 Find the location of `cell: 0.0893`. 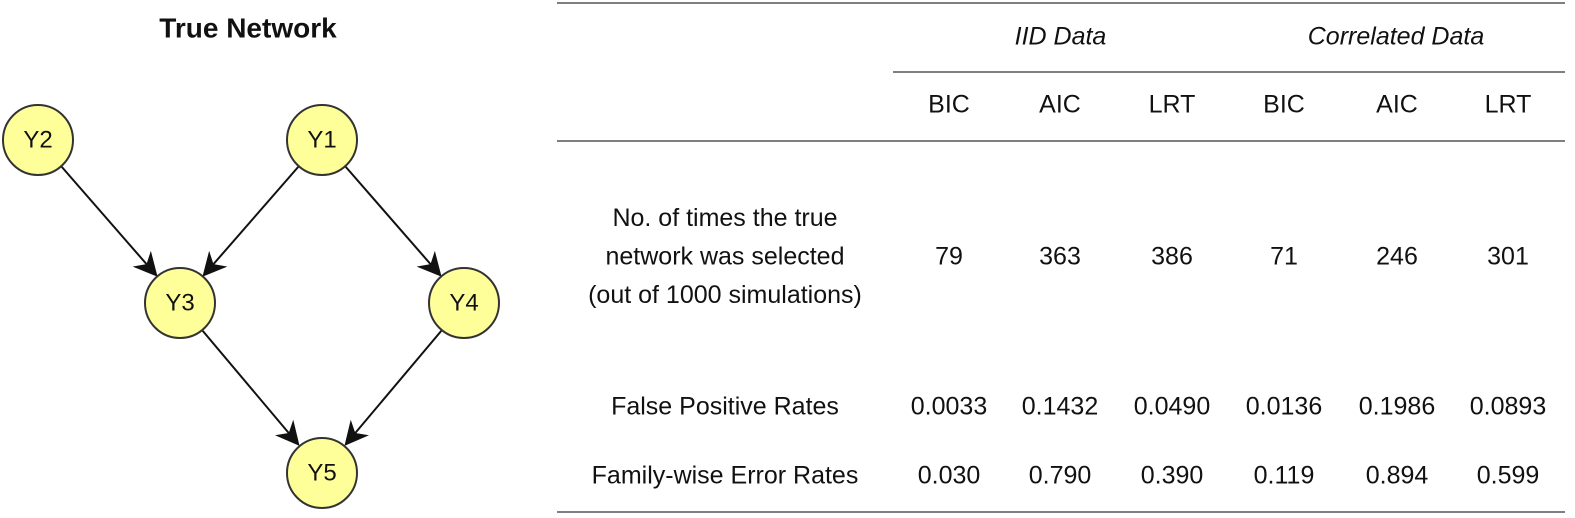

cell: 0.0893 is located at coordinates (1508, 407).